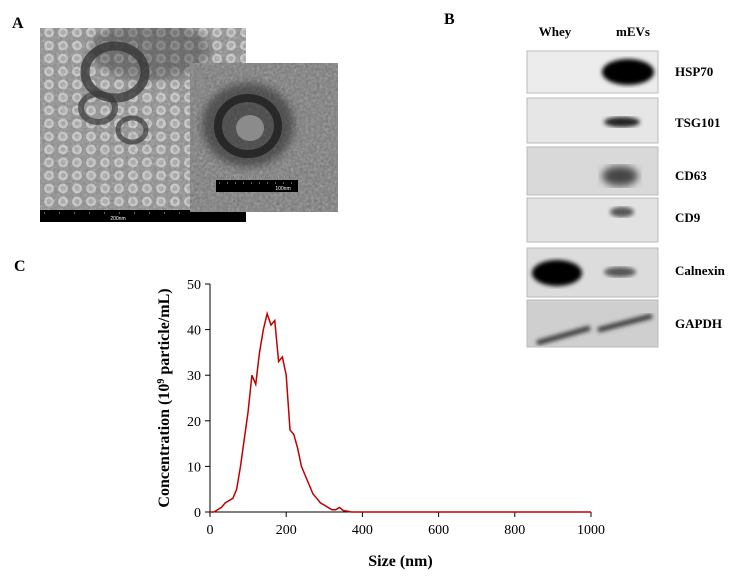 The width and height of the screenshot is (746, 577). Describe the element at coordinates (438, 530) in the screenshot. I see `x-tick-label: 600` at that location.